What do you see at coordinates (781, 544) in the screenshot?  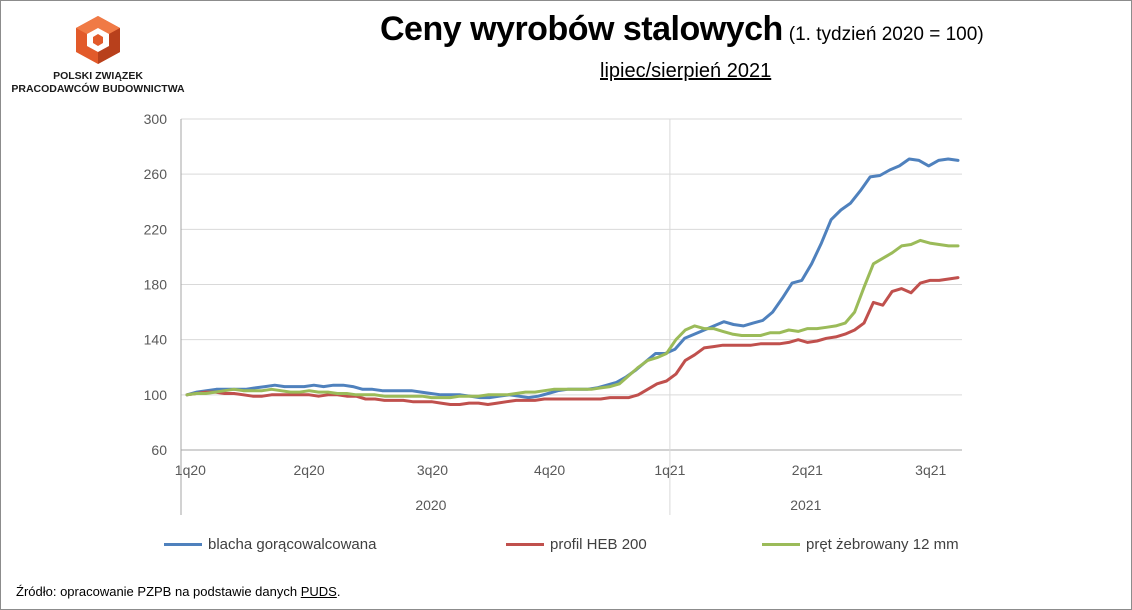 I see `legend-swatch-green` at bounding box center [781, 544].